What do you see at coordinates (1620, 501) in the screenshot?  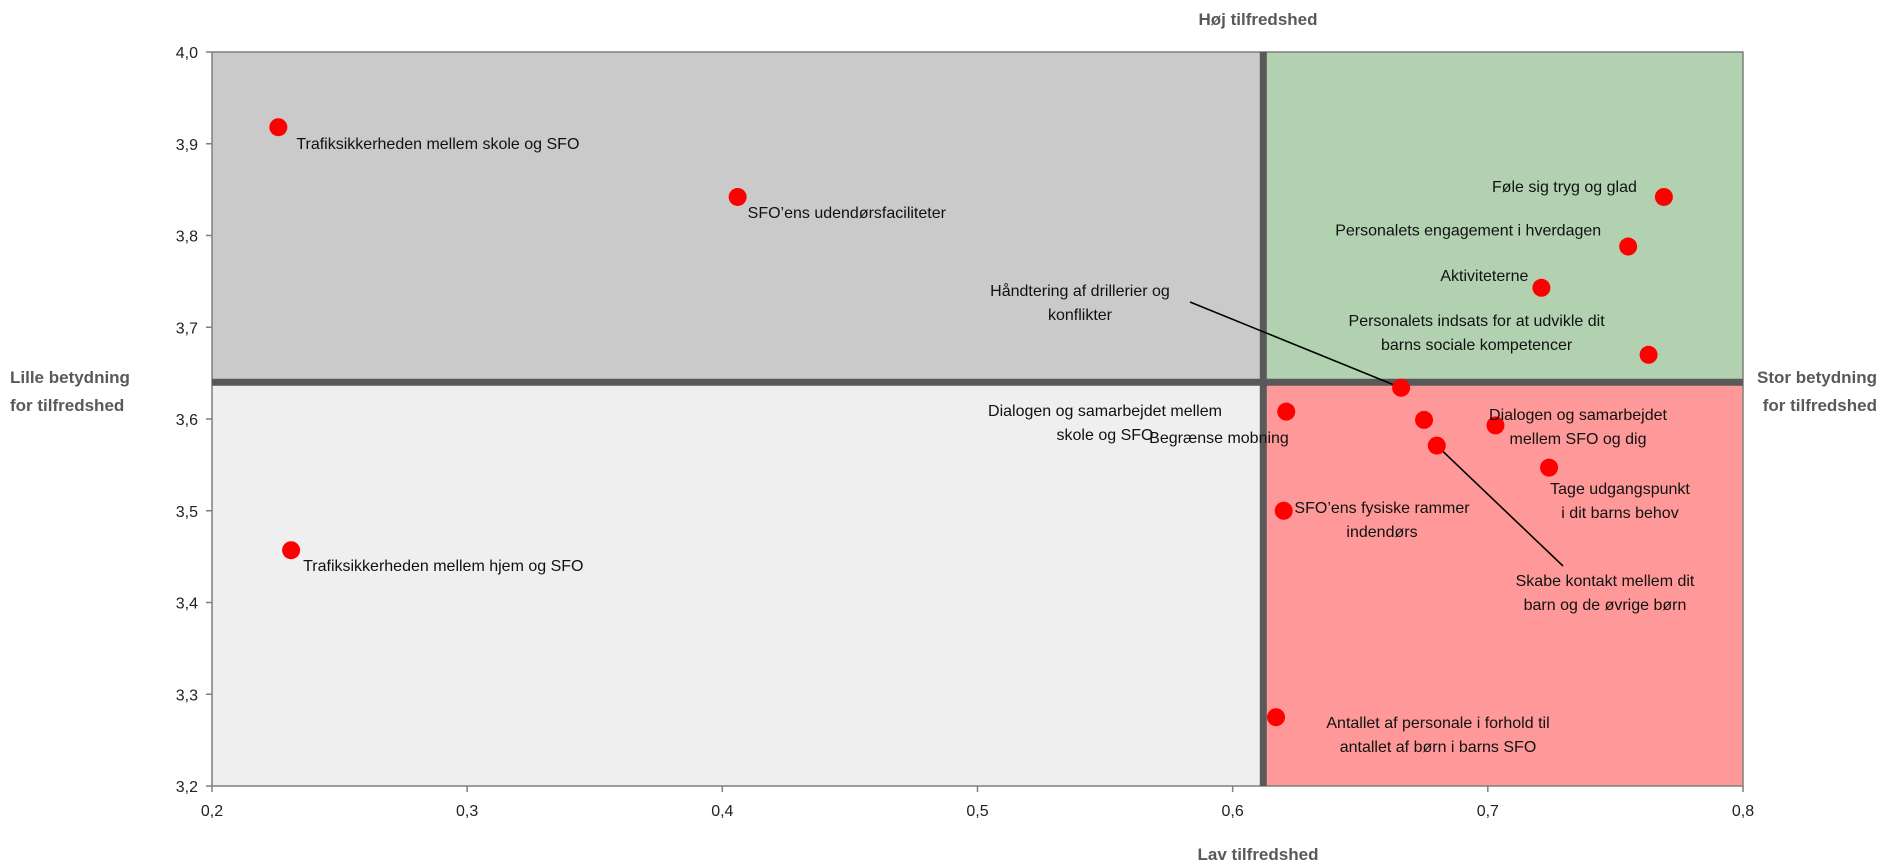 I see `point-label: Tage udgangspunkt i dit barns behov` at bounding box center [1620, 501].